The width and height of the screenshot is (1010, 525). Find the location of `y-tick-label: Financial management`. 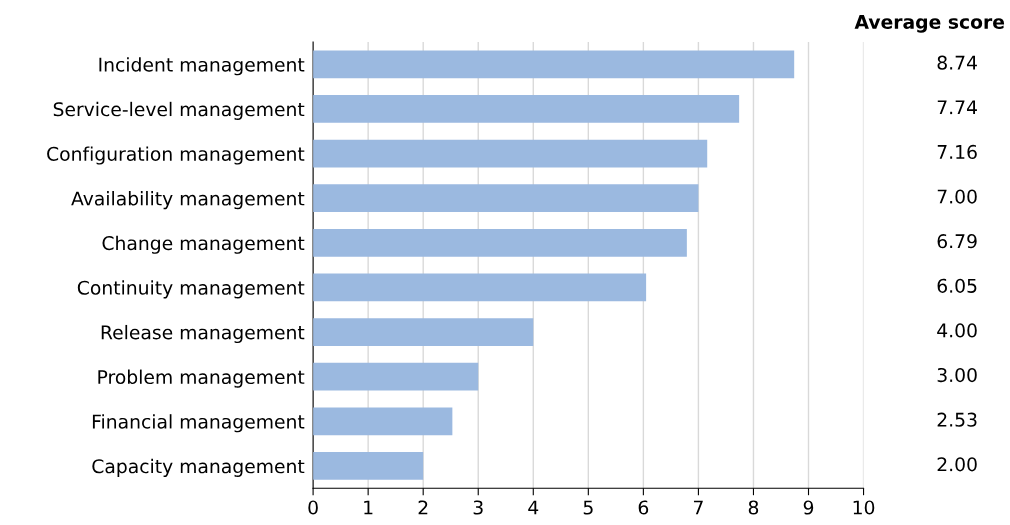

y-tick-label: Financial management is located at coordinates (198, 423).